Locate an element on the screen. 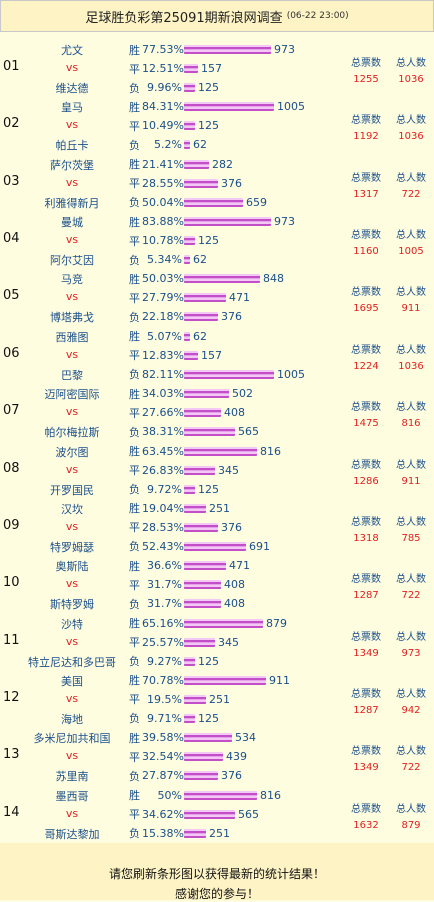 The height and width of the screenshot is (902, 434). lose-percent: 15.38% is located at coordinates (163, 833).